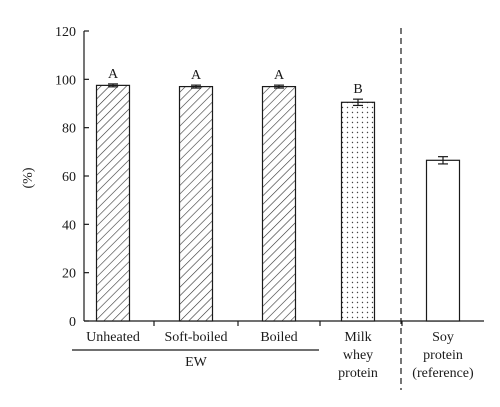 This screenshot has width=500, height=407. I want to click on category-label: (reference), so click(443, 373).